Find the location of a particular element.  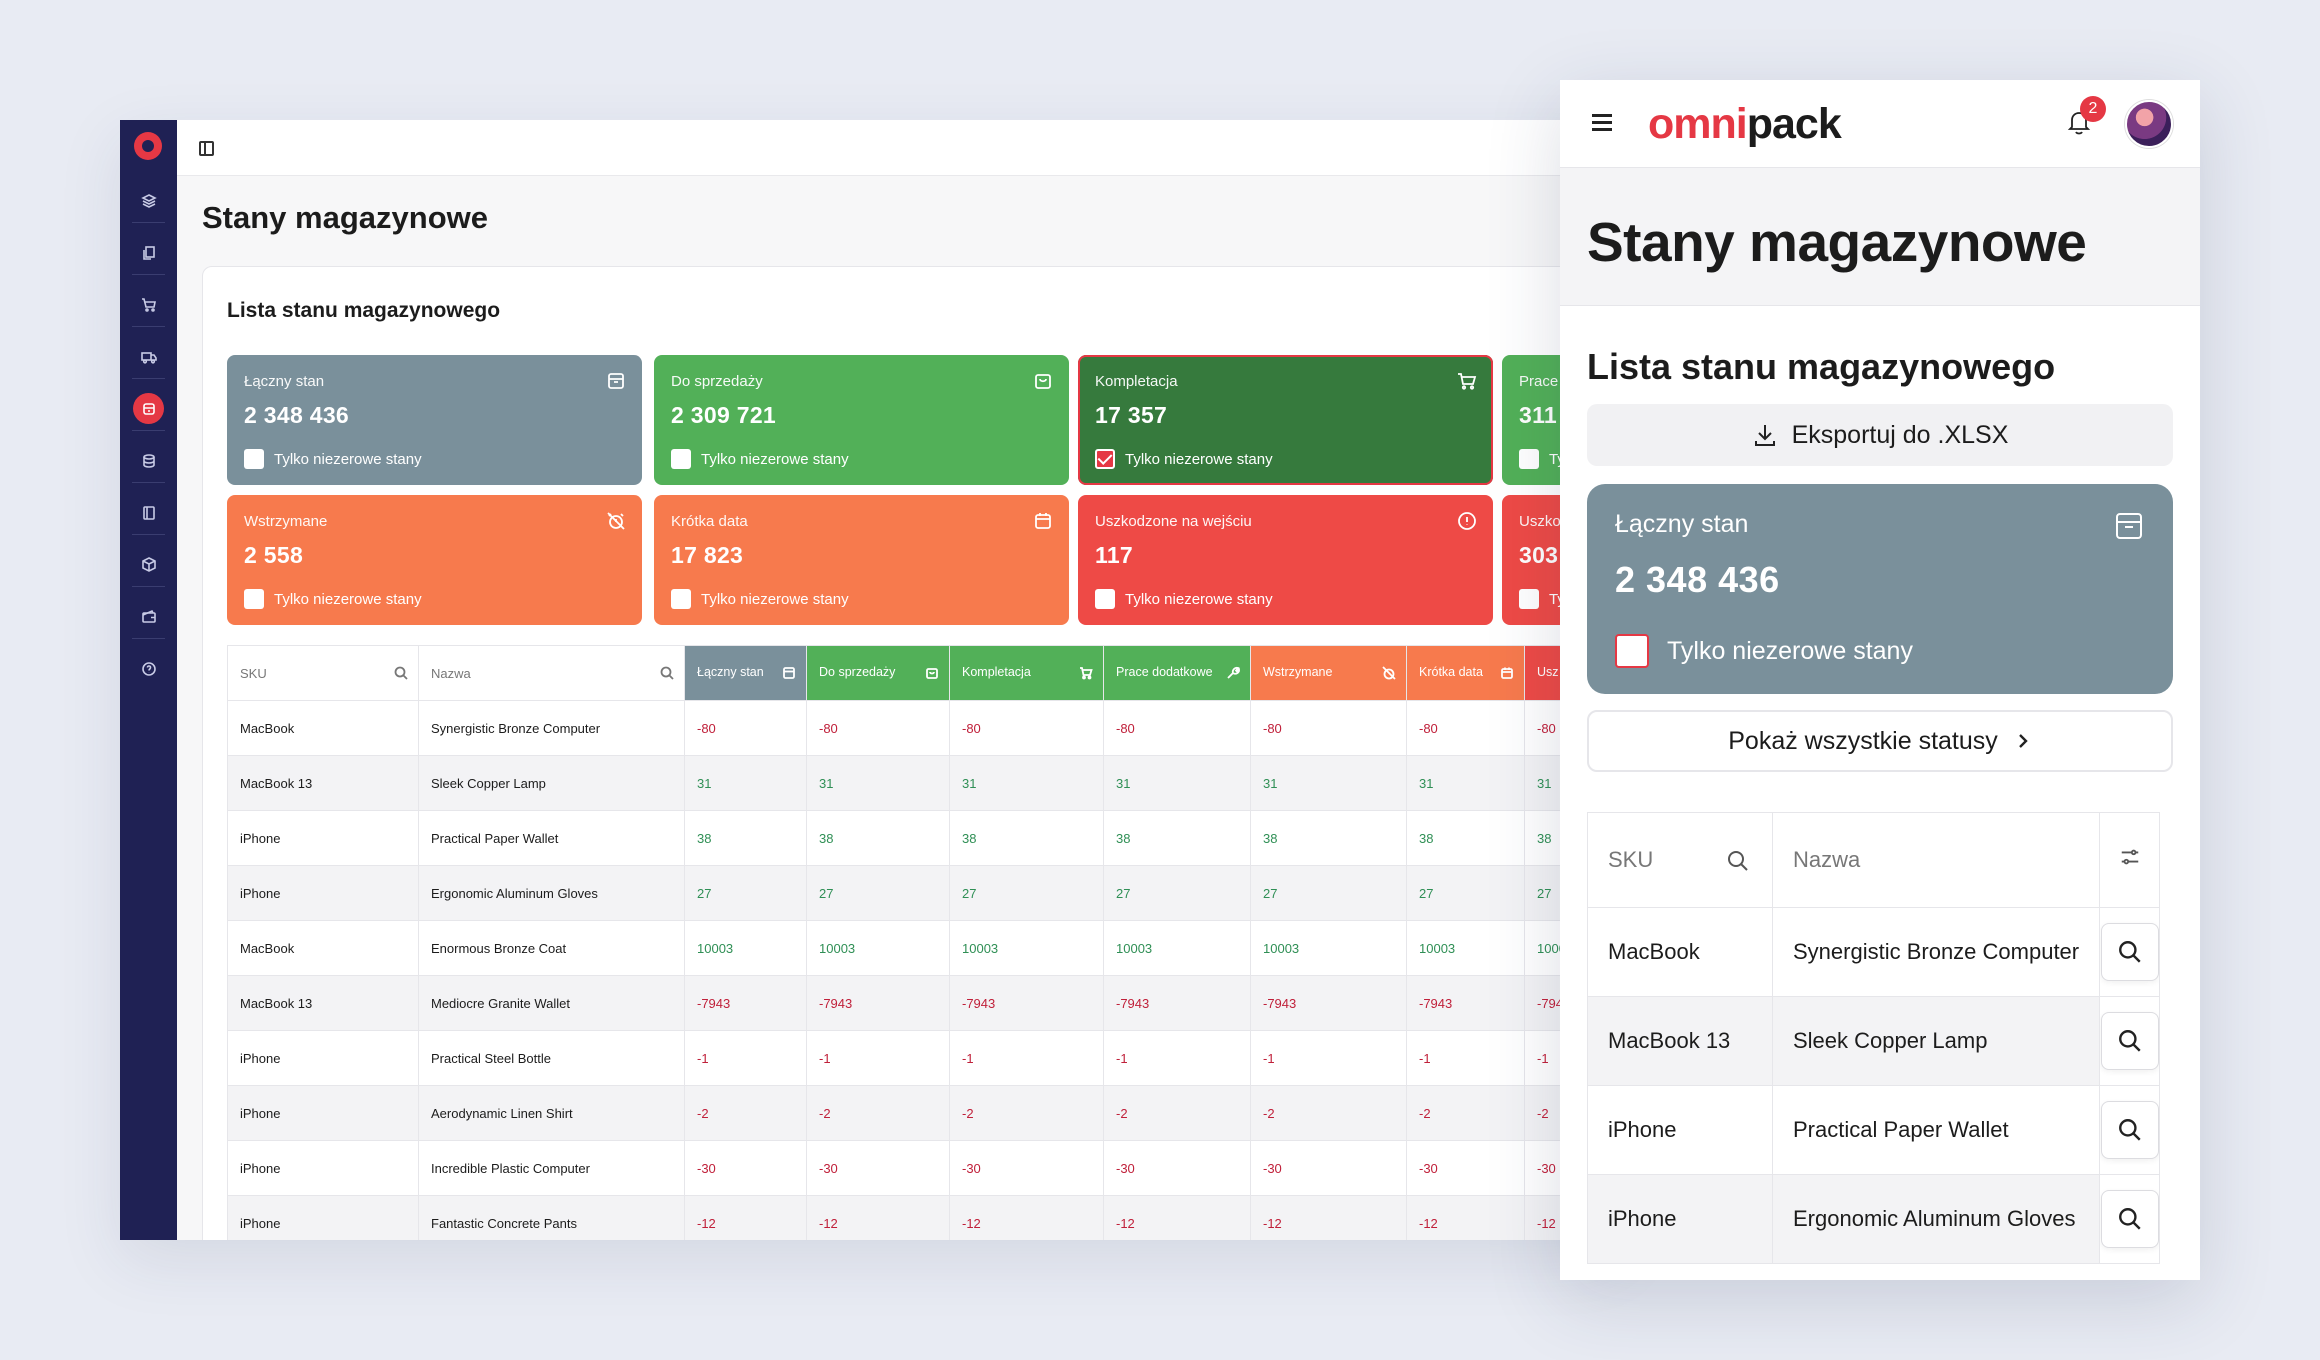

name-cell: Practical Paper Wallet is located at coordinates (1936, 1130).